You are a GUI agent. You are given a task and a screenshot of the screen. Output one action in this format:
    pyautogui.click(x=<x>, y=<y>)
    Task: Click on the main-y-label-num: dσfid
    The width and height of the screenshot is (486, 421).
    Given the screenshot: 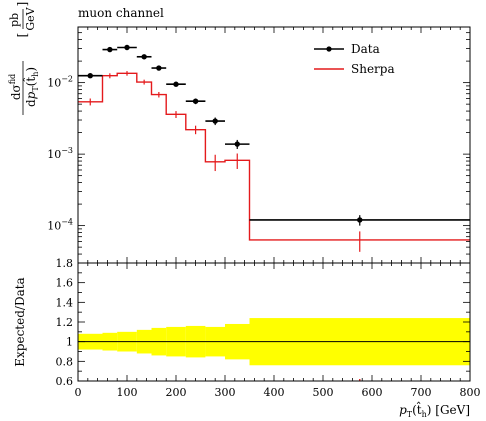 What is the action you would take?
    pyautogui.click(x=15, y=87)
    